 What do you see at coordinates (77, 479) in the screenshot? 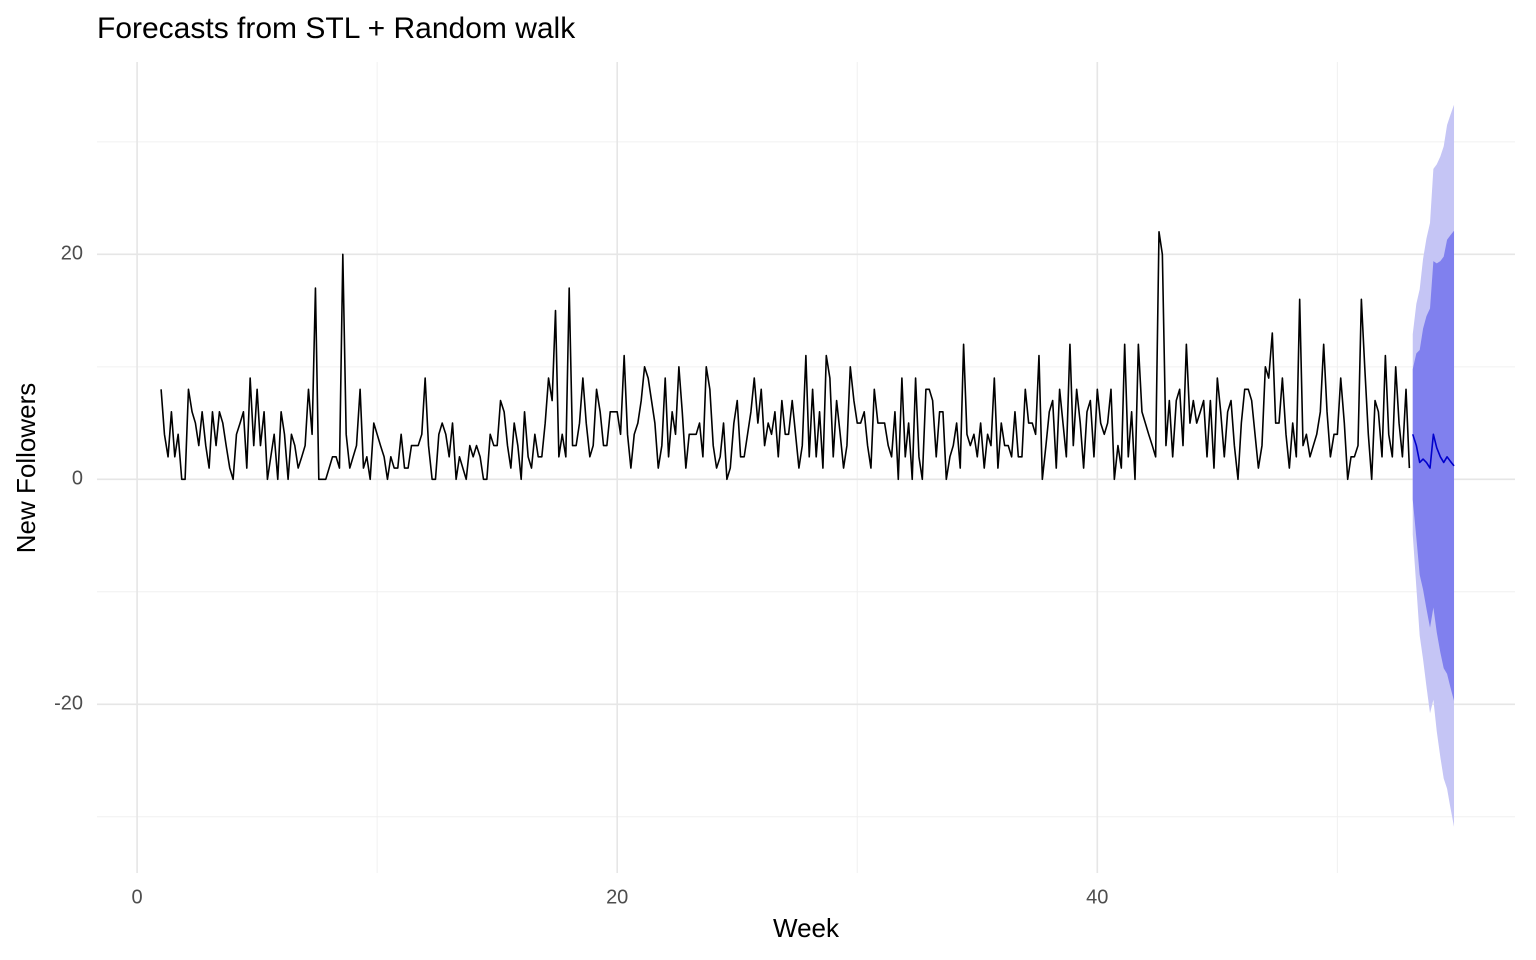
I see `y-tick-label: 0` at bounding box center [77, 479].